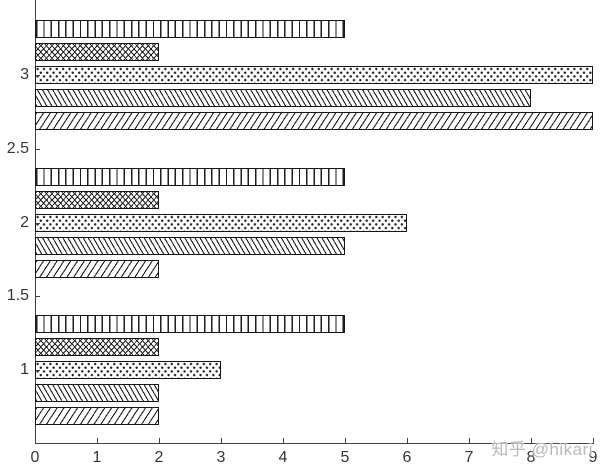 This screenshot has height=472, width=600. I want to click on y-tick-1.5, so click(38, 297).